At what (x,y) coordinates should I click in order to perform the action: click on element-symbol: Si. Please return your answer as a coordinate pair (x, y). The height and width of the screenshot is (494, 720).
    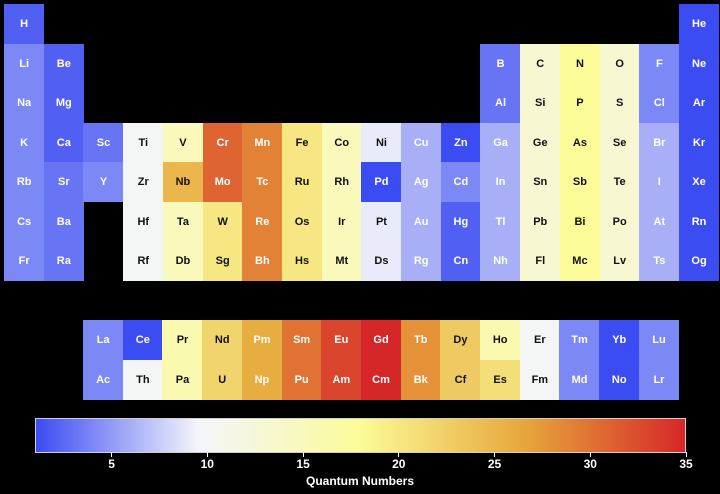
    Looking at the image, I should click on (540, 103).